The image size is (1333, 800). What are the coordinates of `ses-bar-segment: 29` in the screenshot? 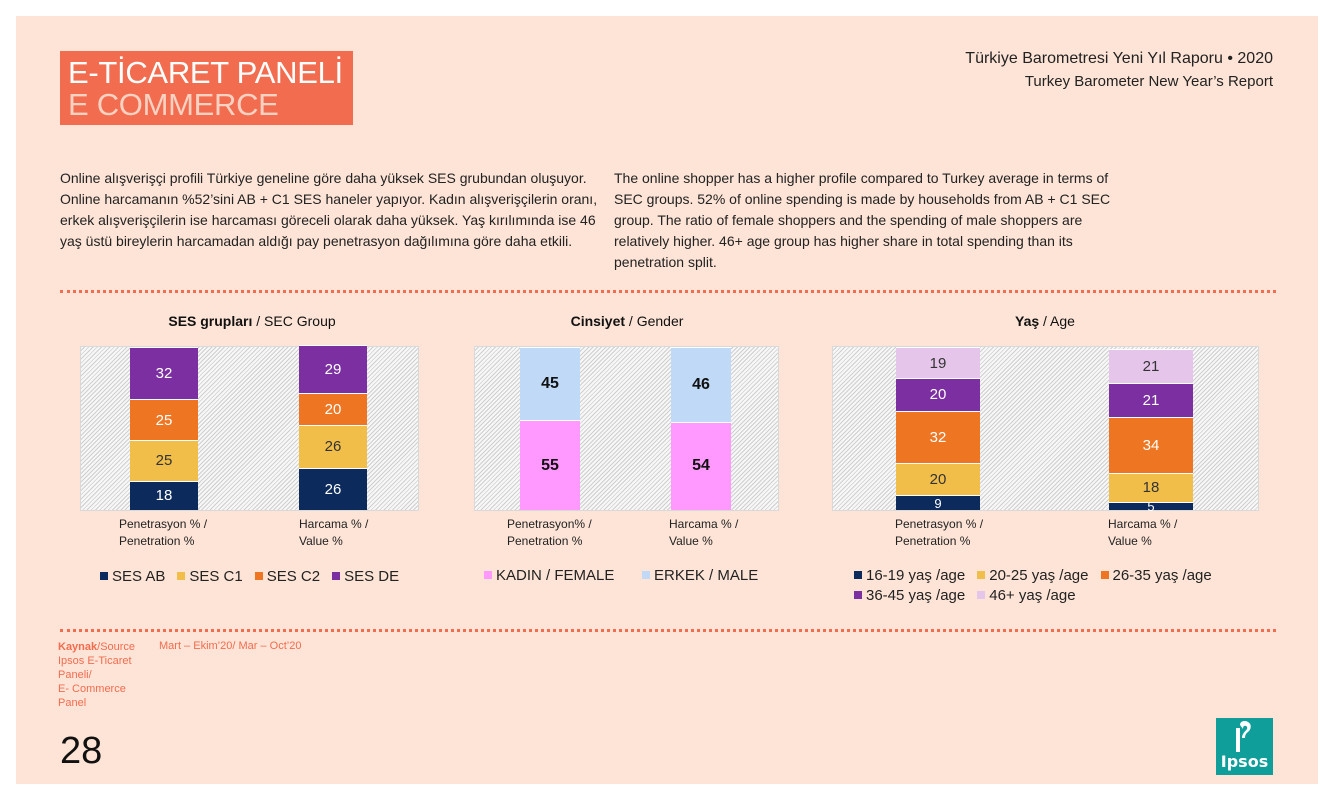 It's located at (333, 369).